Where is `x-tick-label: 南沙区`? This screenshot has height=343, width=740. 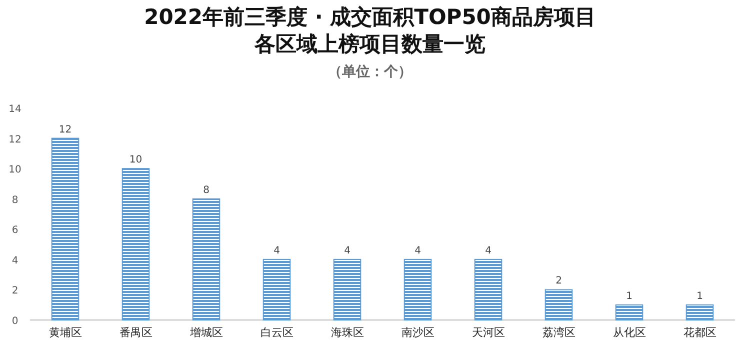
x-tick-label: 南沙区 is located at coordinates (417, 332).